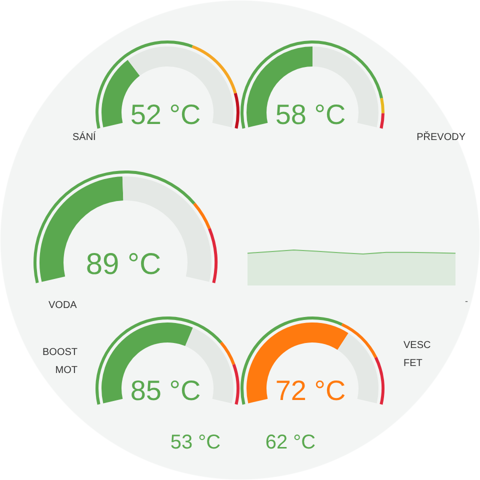 This screenshot has width=480, height=480. Describe the element at coordinates (310, 114) in the screenshot. I see `text: 58 °C` at that location.